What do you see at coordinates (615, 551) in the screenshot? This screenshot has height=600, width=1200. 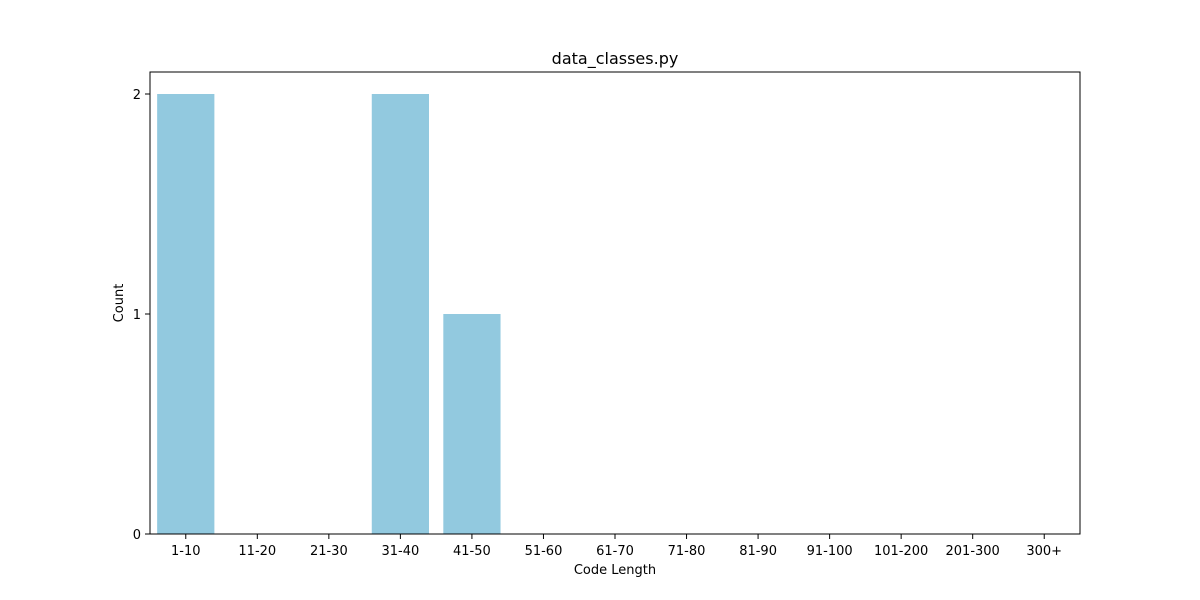 I see `x-tick-label: 61-70` at bounding box center [615, 551].